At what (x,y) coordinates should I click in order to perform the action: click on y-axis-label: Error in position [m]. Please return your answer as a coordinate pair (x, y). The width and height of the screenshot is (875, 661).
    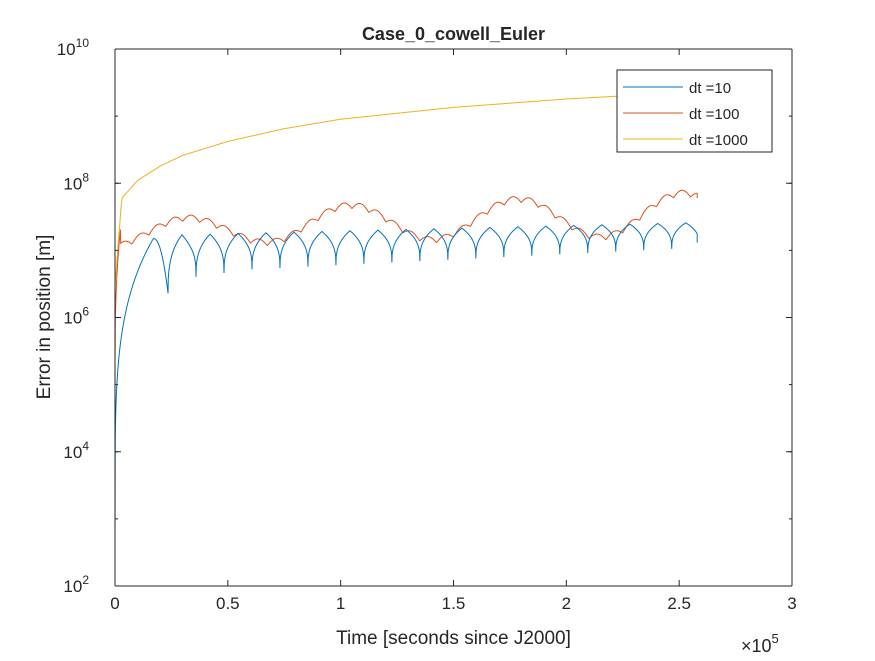
    Looking at the image, I should click on (44, 317).